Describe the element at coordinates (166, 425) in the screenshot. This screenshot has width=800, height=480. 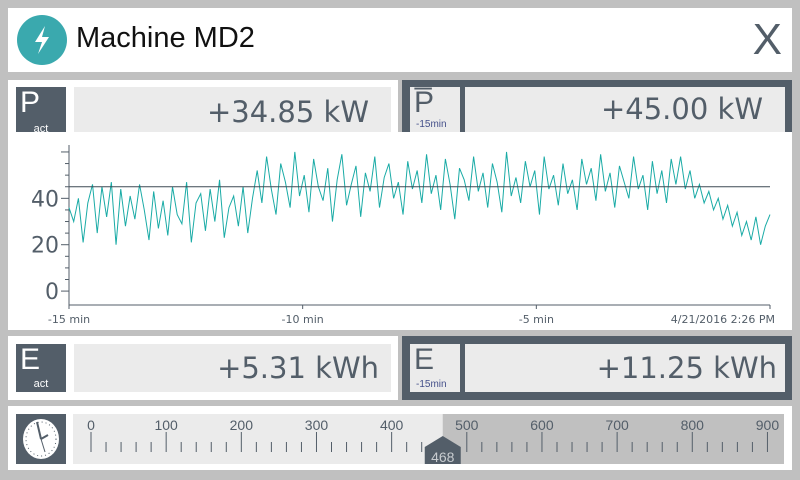
I see `slider-tick-label: 100` at that location.